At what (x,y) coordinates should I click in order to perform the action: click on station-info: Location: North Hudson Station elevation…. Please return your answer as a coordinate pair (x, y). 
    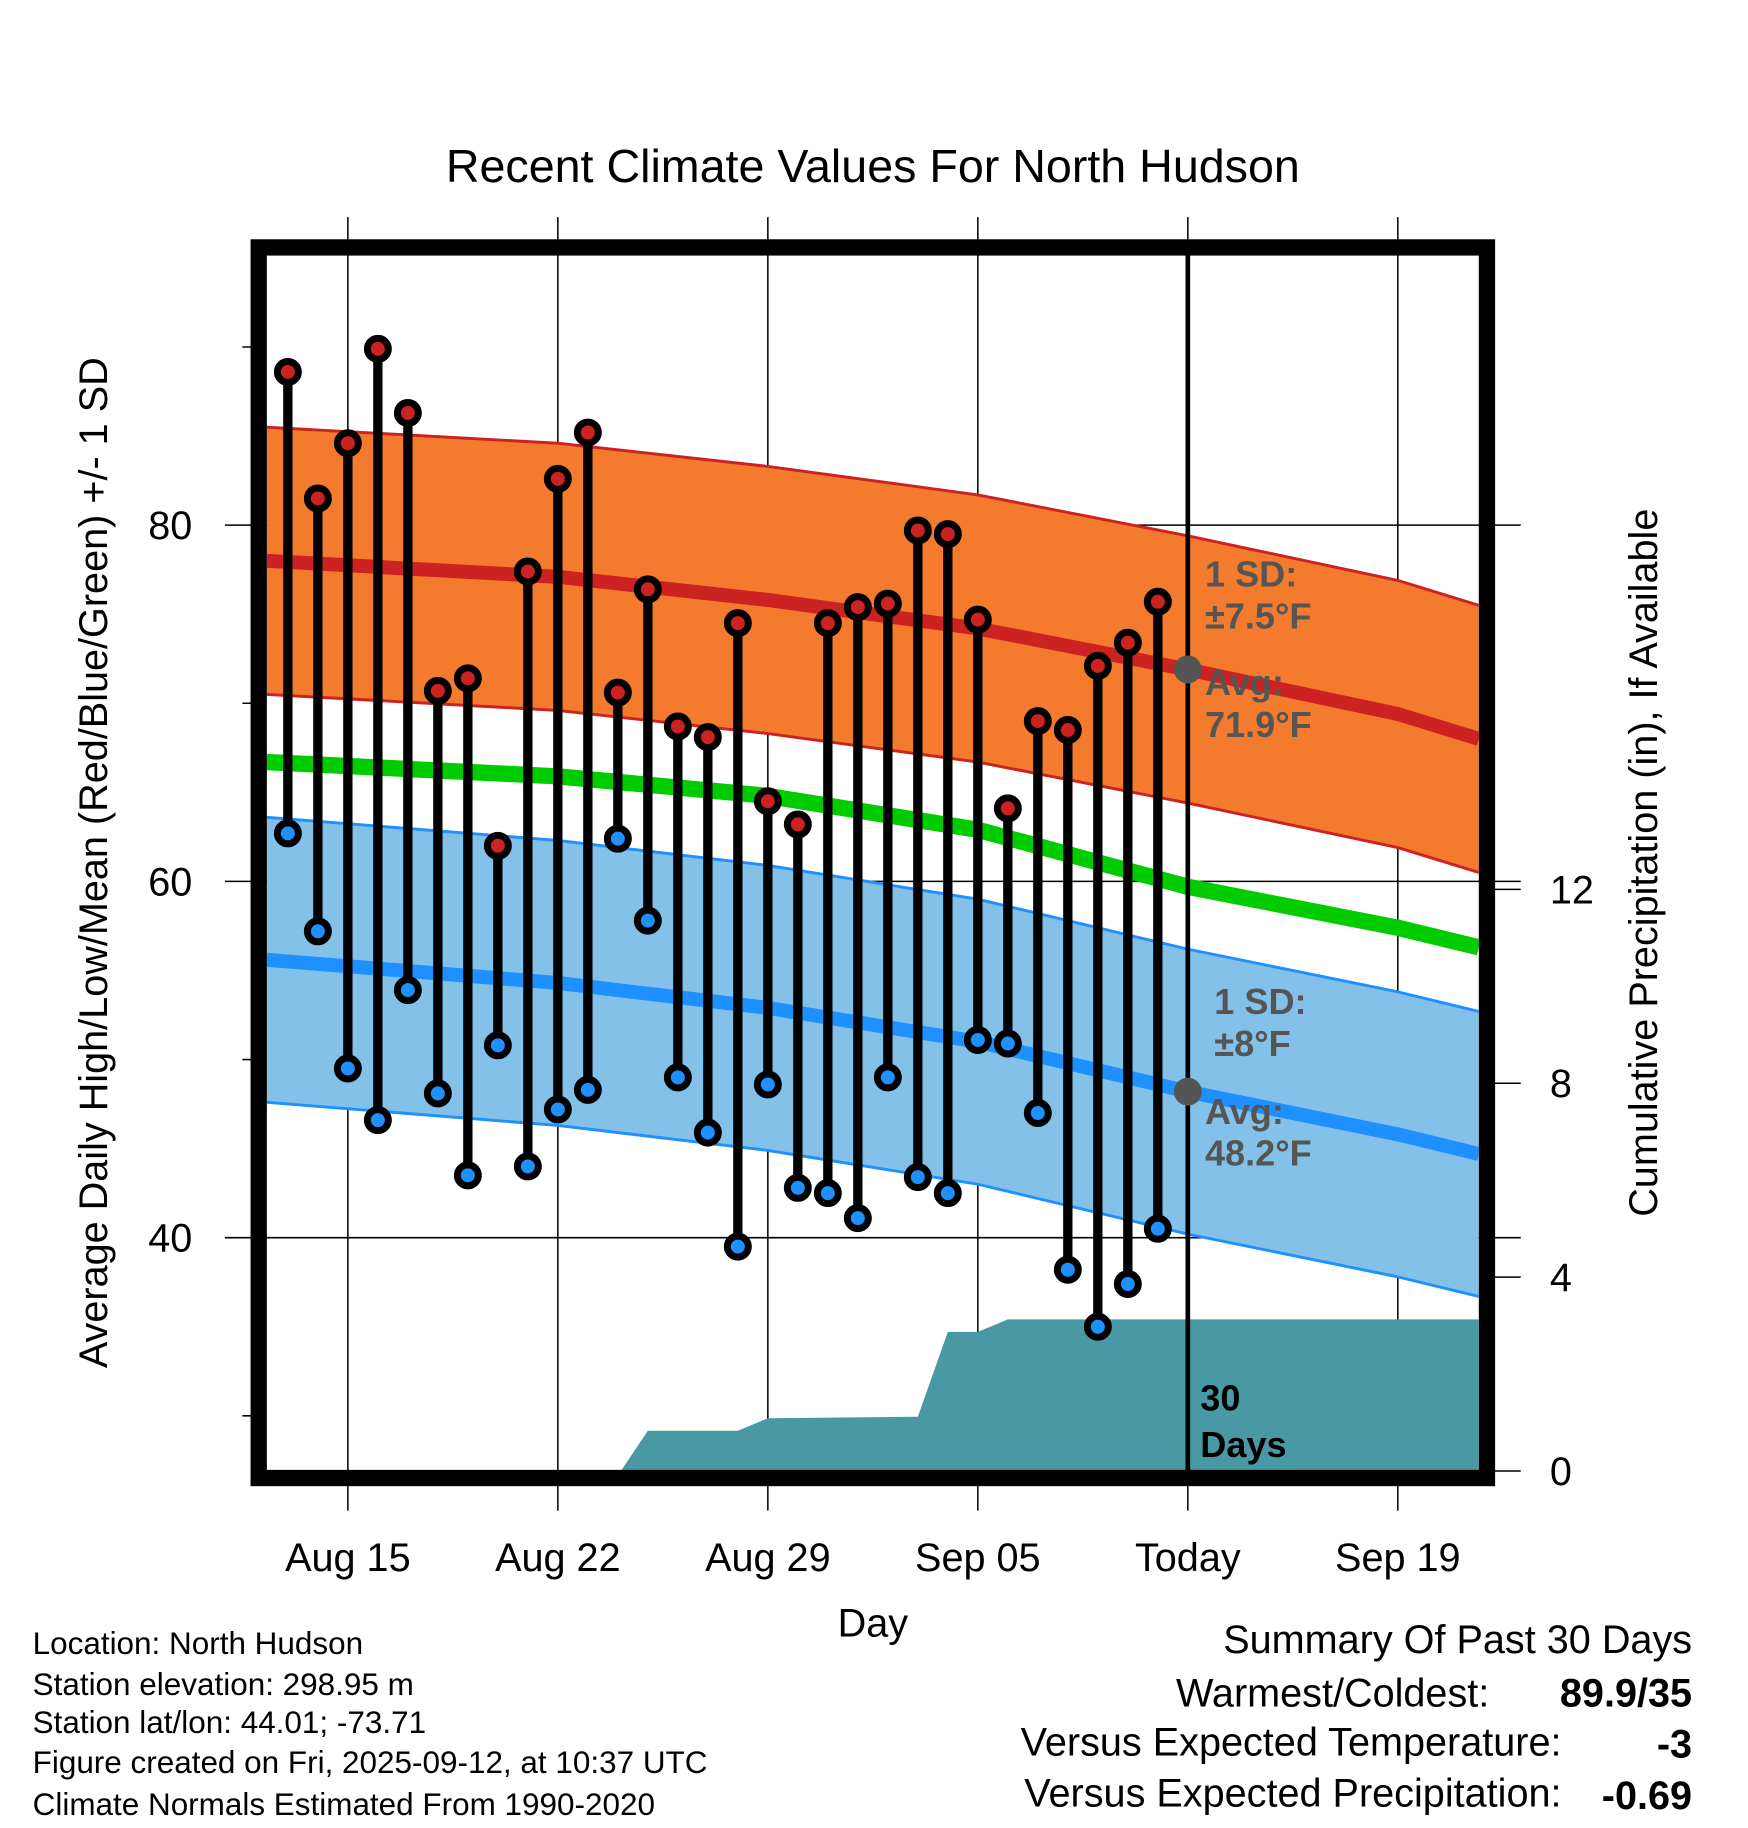
    Looking at the image, I should click on (370, 1724).